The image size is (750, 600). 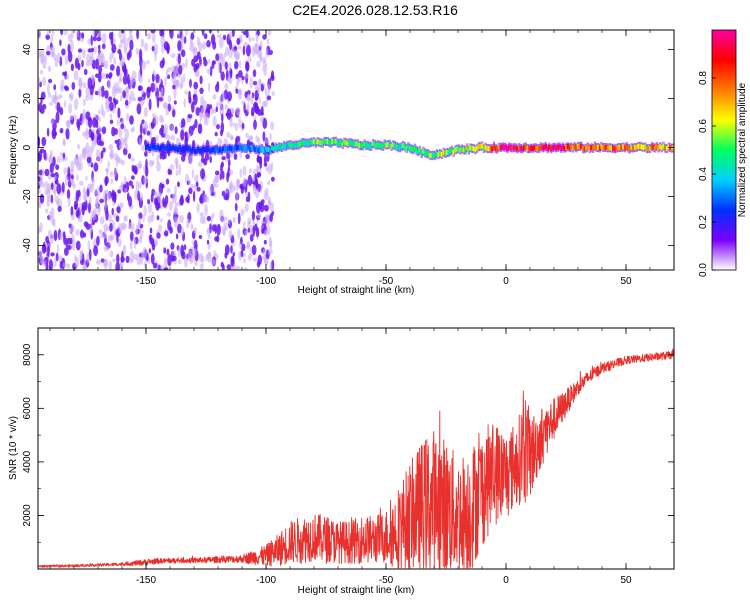 What do you see at coordinates (703, 174) in the screenshot?
I see `colorbar-tick-label: 0.4` at bounding box center [703, 174].